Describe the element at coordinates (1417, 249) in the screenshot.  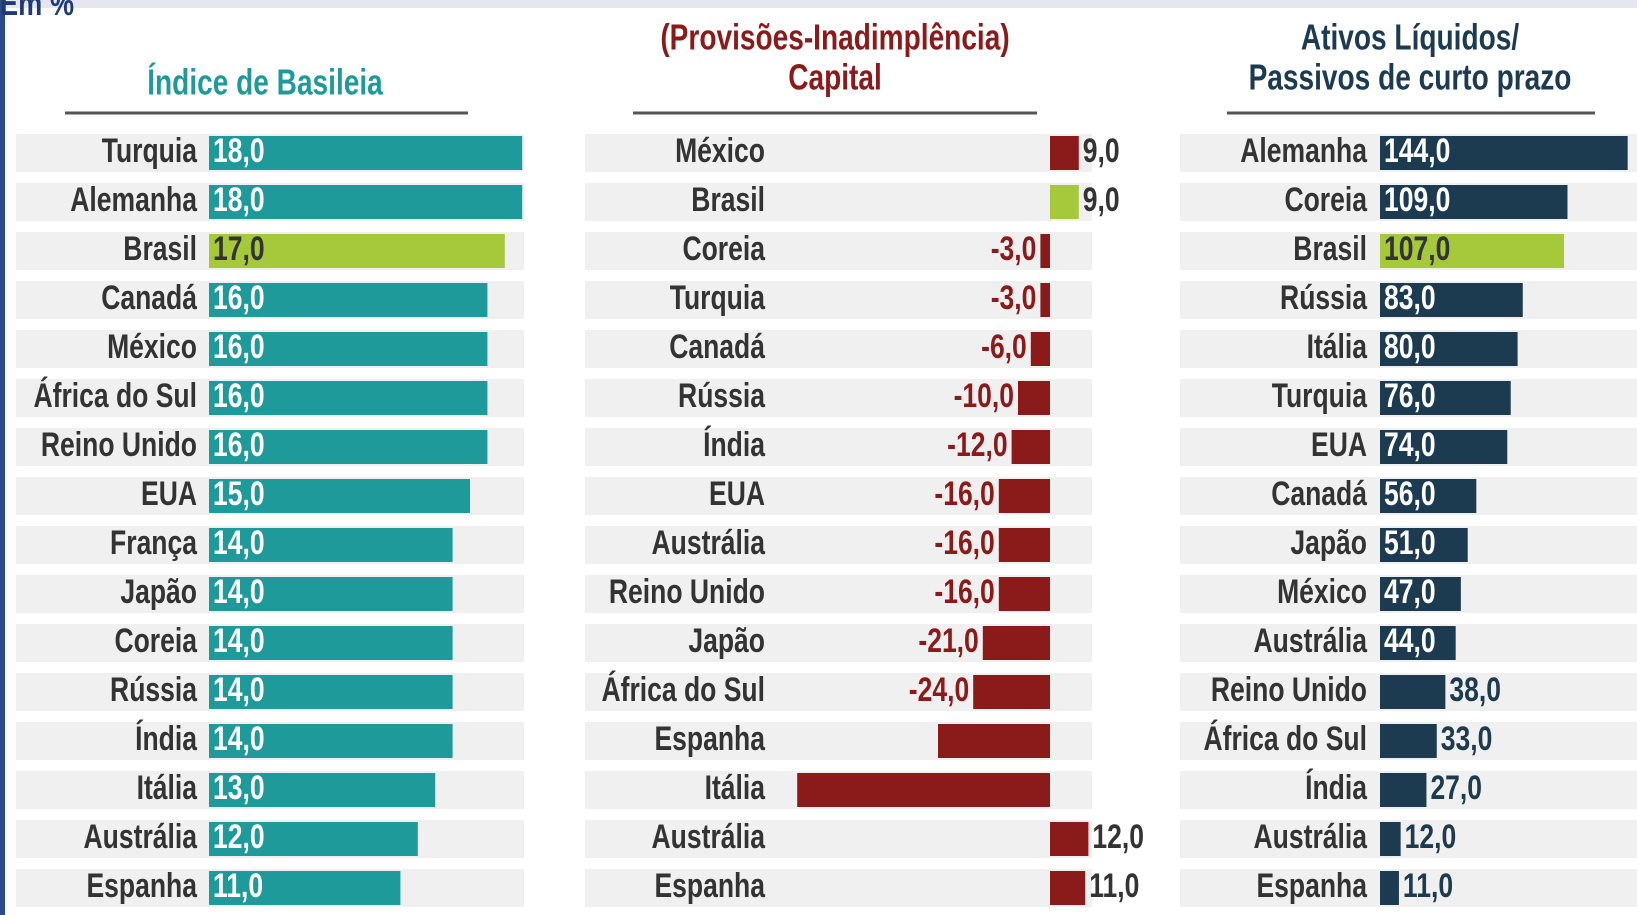
I see `value-label: 107,0` at that location.